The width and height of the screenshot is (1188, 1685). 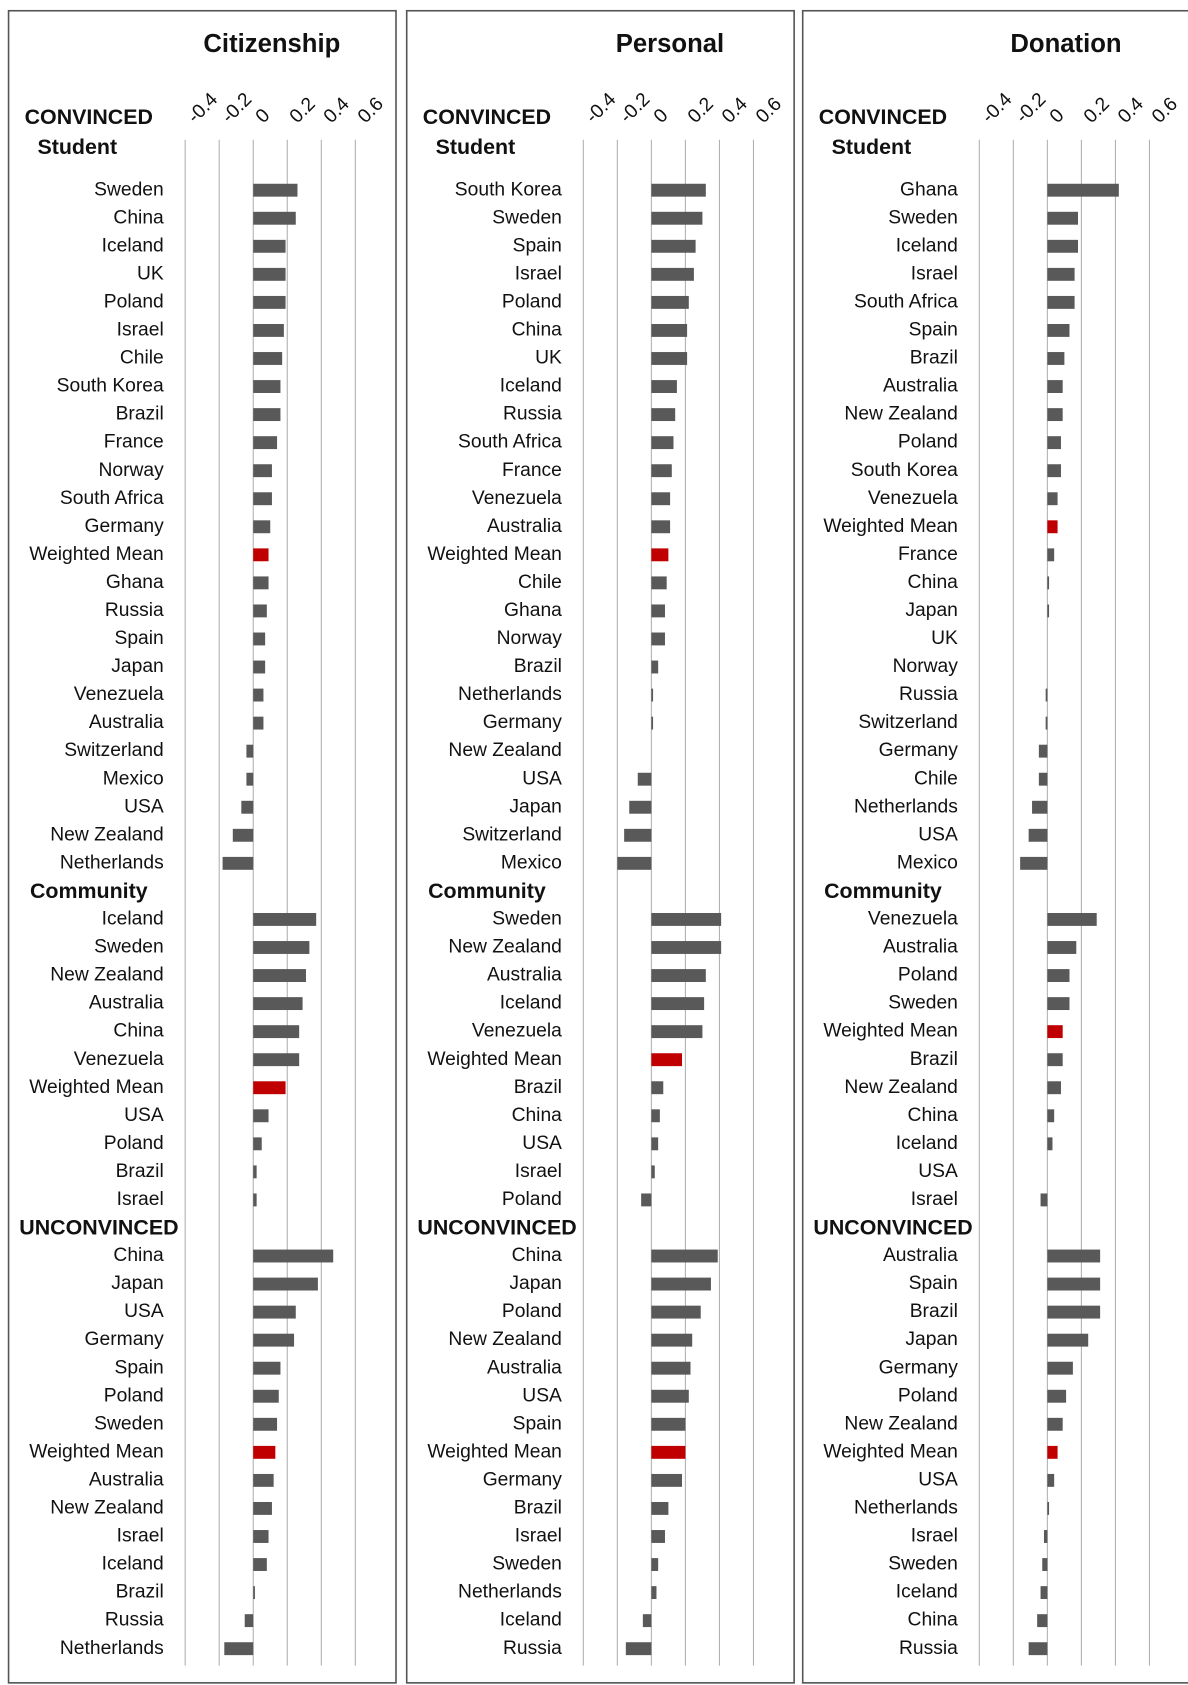 I want to click on category-label: France, so click(x=928, y=554).